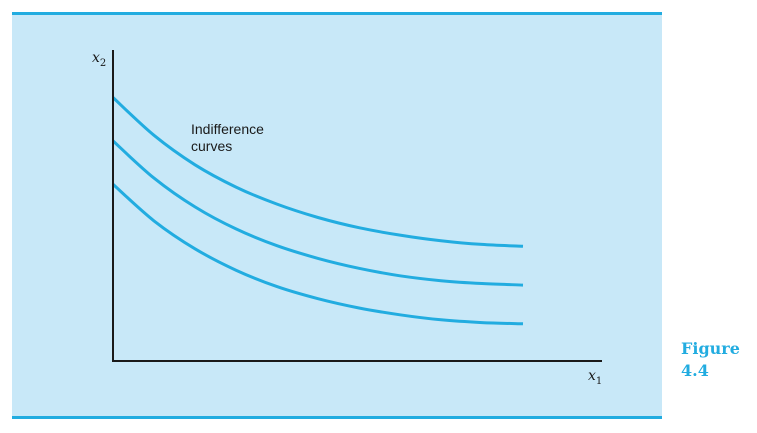 The image size is (757, 433). Describe the element at coordinates (211, 146) in the screenshot. I see `annotation-line-2: curves` at that location.